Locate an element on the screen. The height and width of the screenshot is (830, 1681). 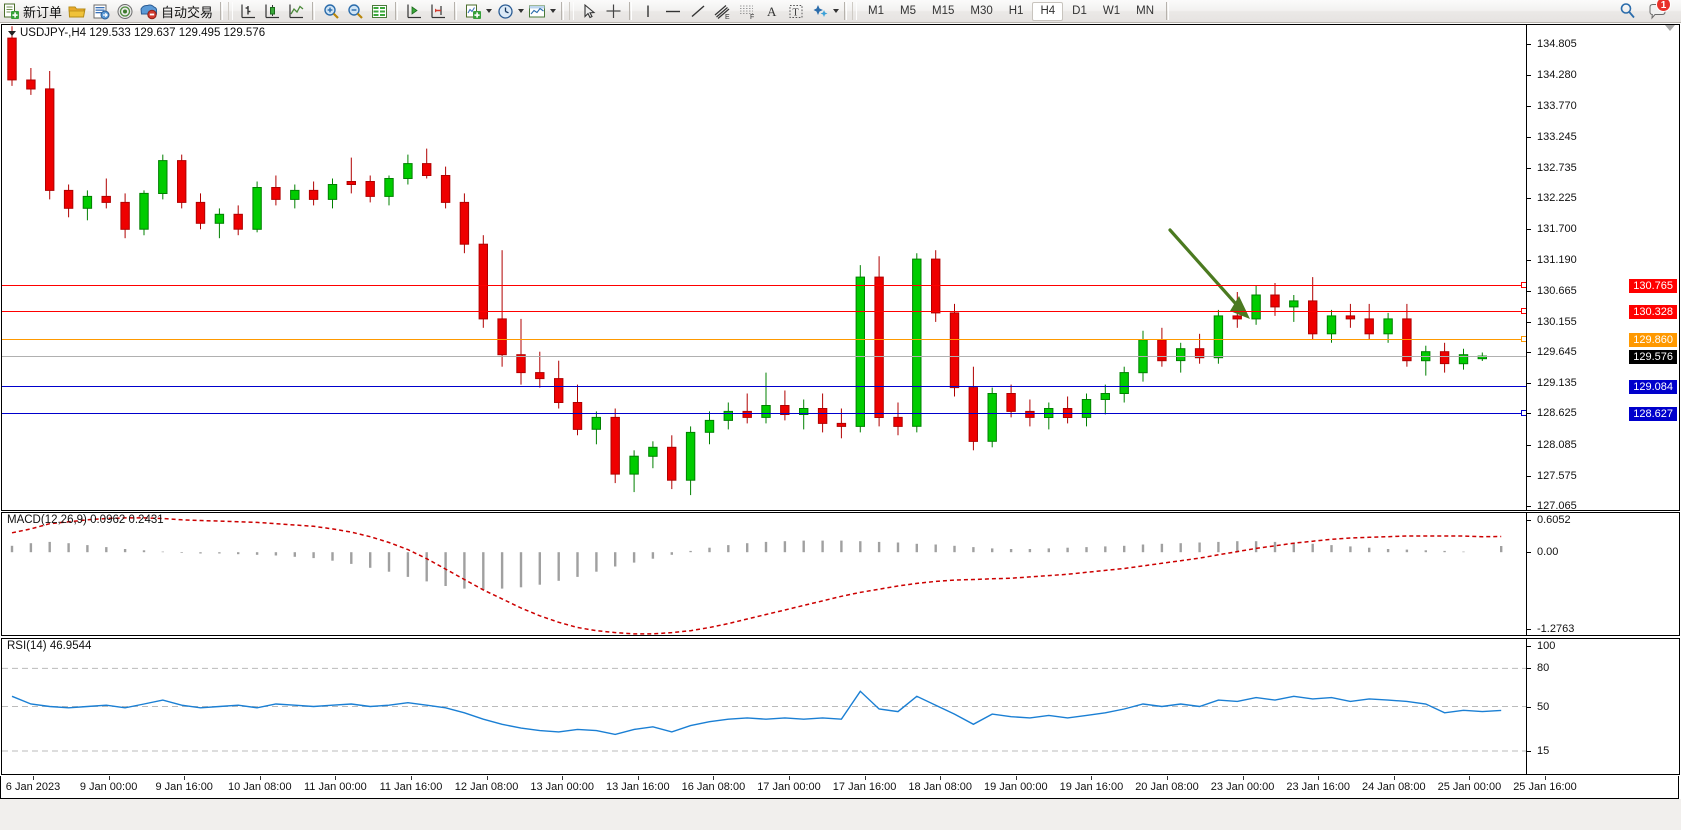
price-tick: 134.280 is located at coordinates (1602, 75).